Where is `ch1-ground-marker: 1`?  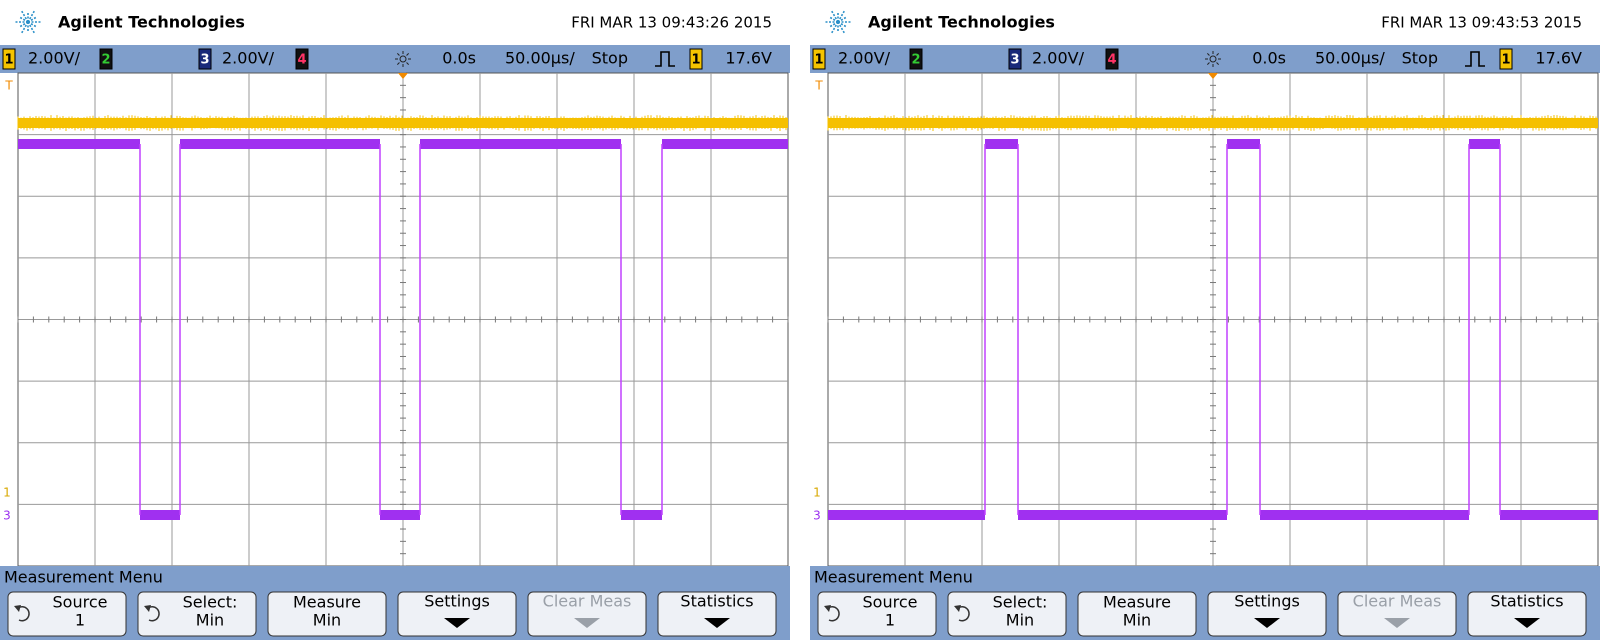 ch1-ground-marker: 1 is located at coordinates (817, 493).